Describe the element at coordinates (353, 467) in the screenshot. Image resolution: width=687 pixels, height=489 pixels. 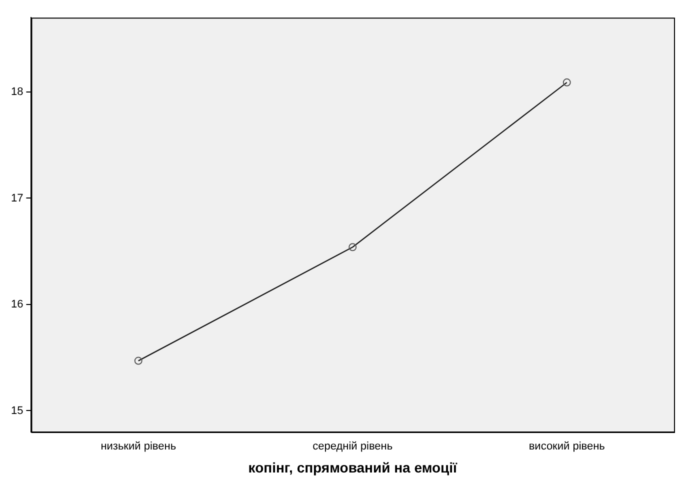
I see `x-axis-title: копінг, спрямований на емоції` at that location.